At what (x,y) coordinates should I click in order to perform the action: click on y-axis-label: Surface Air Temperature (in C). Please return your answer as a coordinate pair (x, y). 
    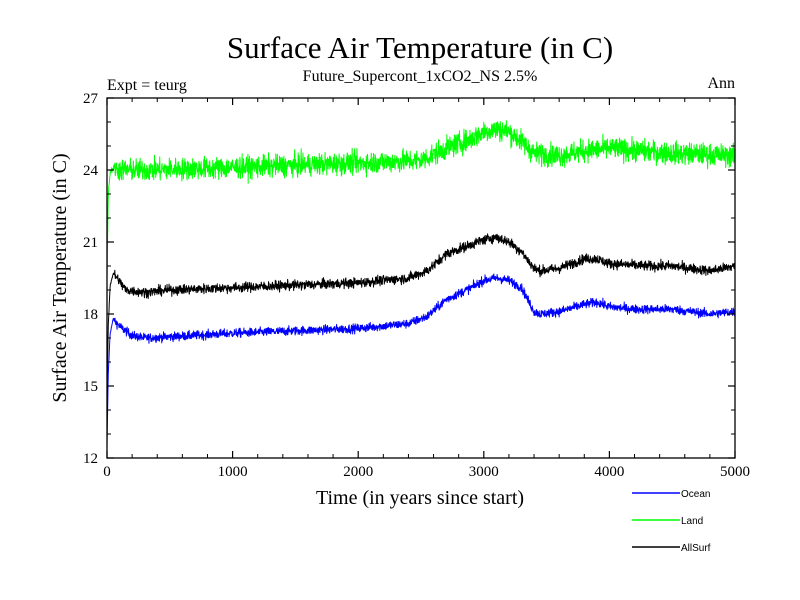
    Looking at the image, I should click on (60, 277).